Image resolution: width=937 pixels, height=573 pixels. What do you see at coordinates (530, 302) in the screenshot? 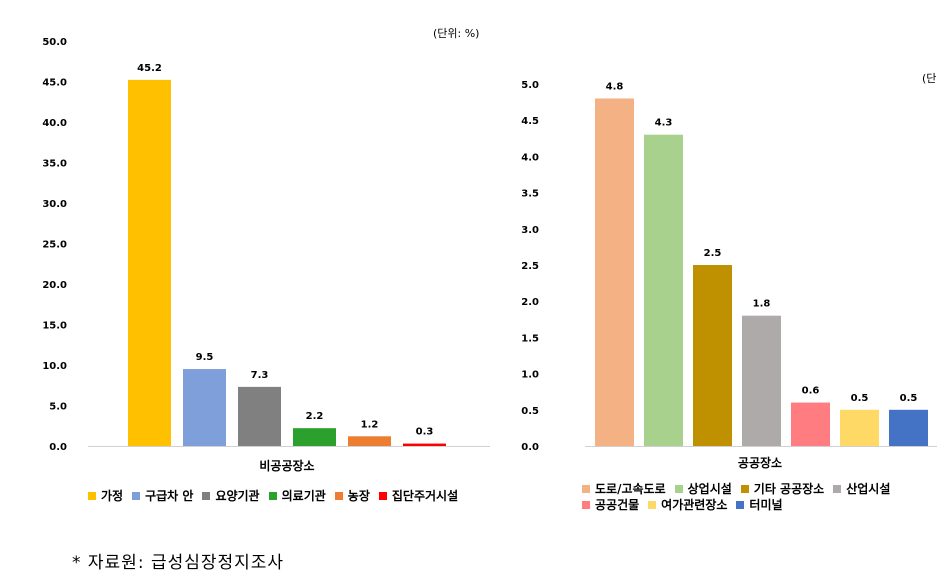
I see `public-y-tick-label: 2.0` at bounding box center [530, 302].